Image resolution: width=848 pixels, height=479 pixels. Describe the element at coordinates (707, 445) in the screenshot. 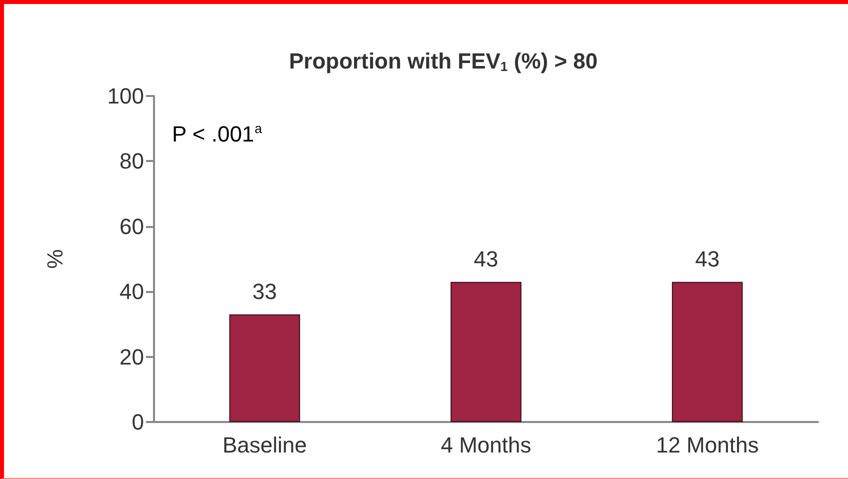

I see `x-tick-label: 12 Months` at that location.